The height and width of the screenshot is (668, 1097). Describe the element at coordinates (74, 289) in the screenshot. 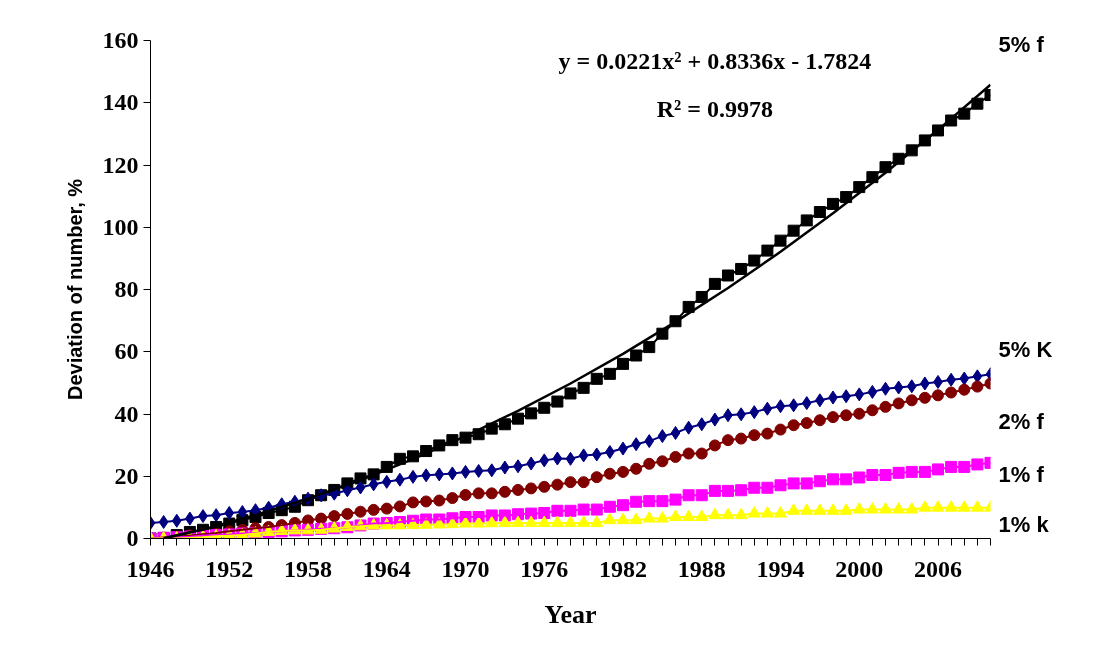

I see `y-axis-title: Deviation of number, %` at that location.